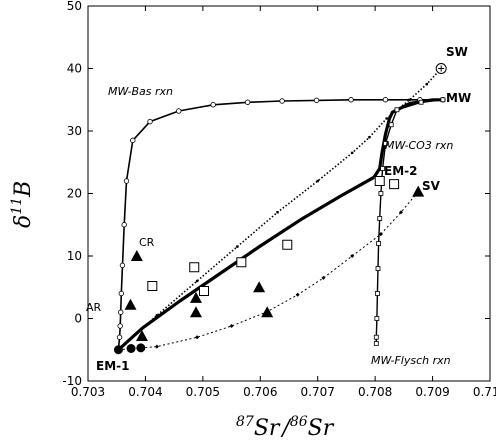 The height and width of the screenshot is (444, 496). I want to click on x-axis-title-iso1: 87, so click(245, 422).